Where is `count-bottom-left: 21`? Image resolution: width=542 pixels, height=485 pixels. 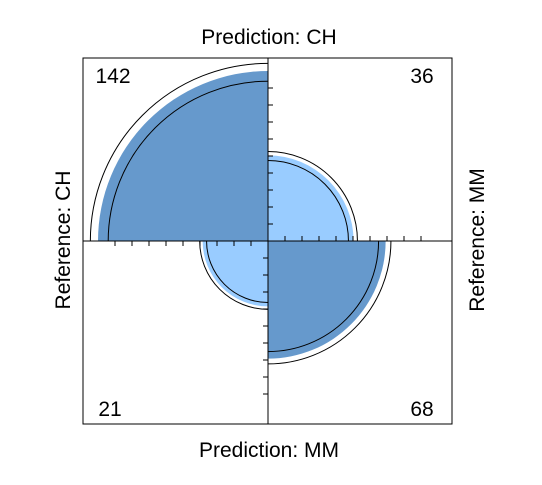
count-bottom-left: 21 is located at coordinates (109, 409).